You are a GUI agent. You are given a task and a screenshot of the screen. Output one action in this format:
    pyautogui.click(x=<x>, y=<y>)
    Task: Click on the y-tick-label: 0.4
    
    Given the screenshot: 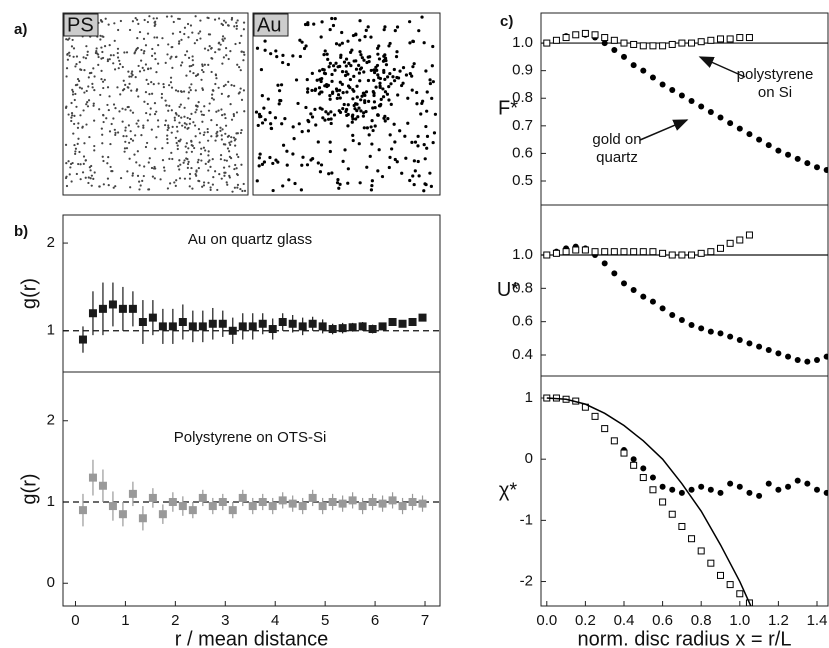 What is the action you would take?
    pyautogui.click(x=522, y=354)
    